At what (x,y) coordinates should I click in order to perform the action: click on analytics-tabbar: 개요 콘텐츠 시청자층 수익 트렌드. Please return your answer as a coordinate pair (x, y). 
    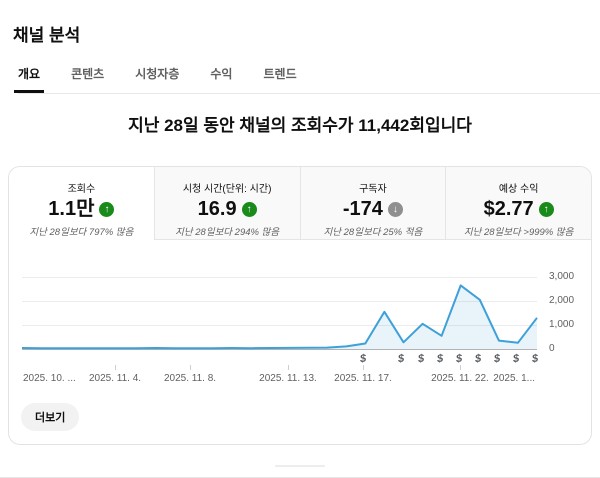
    Looking at the image, I should click on (306, 80).